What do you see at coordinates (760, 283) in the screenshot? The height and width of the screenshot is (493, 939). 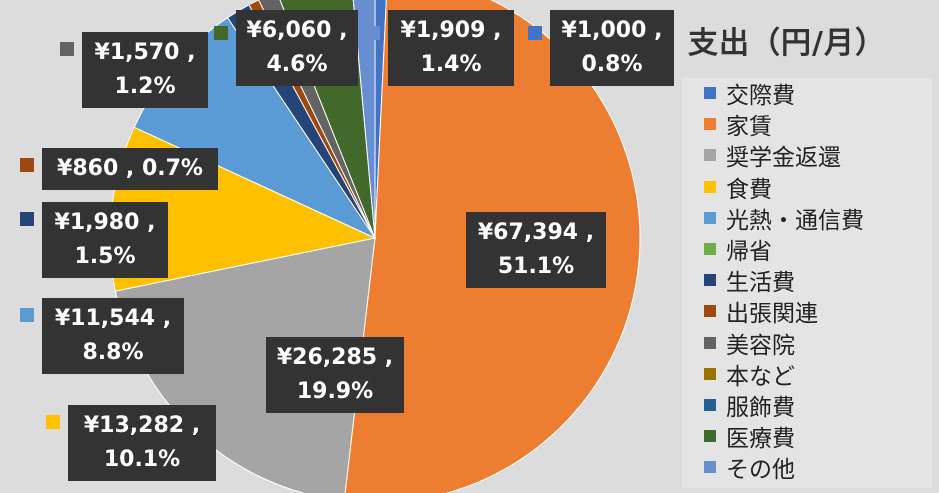 I see `legend-label: 生活費` at bounding box center [760, 283].